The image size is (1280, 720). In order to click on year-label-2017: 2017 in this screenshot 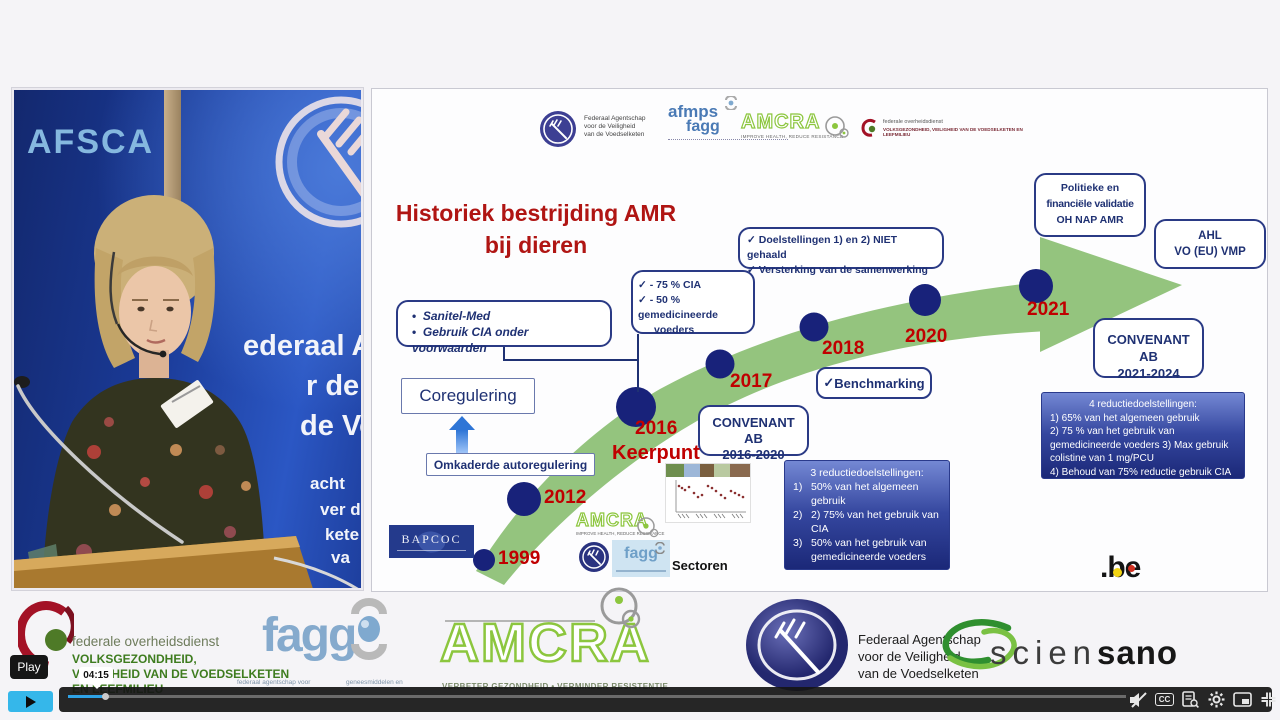, I will do `click(751, 381)`.